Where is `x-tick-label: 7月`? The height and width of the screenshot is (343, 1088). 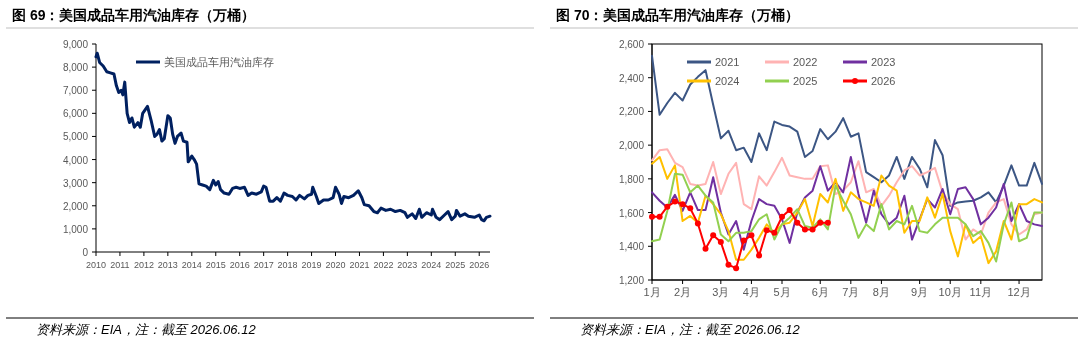 x-tick-label: 7月 is located at coordinates (851, 292).